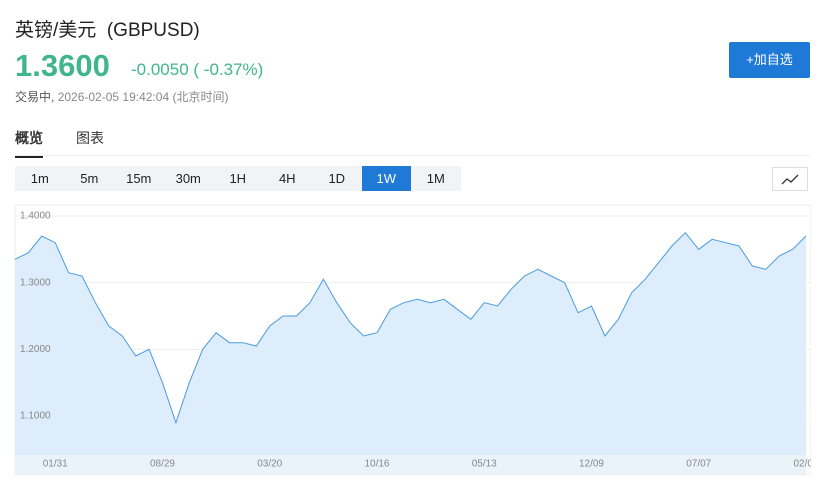 The height and width of the screenshot is (484, 826). I want to click on title: 英镑/美元 (GBPUSD), so click(107, 28).